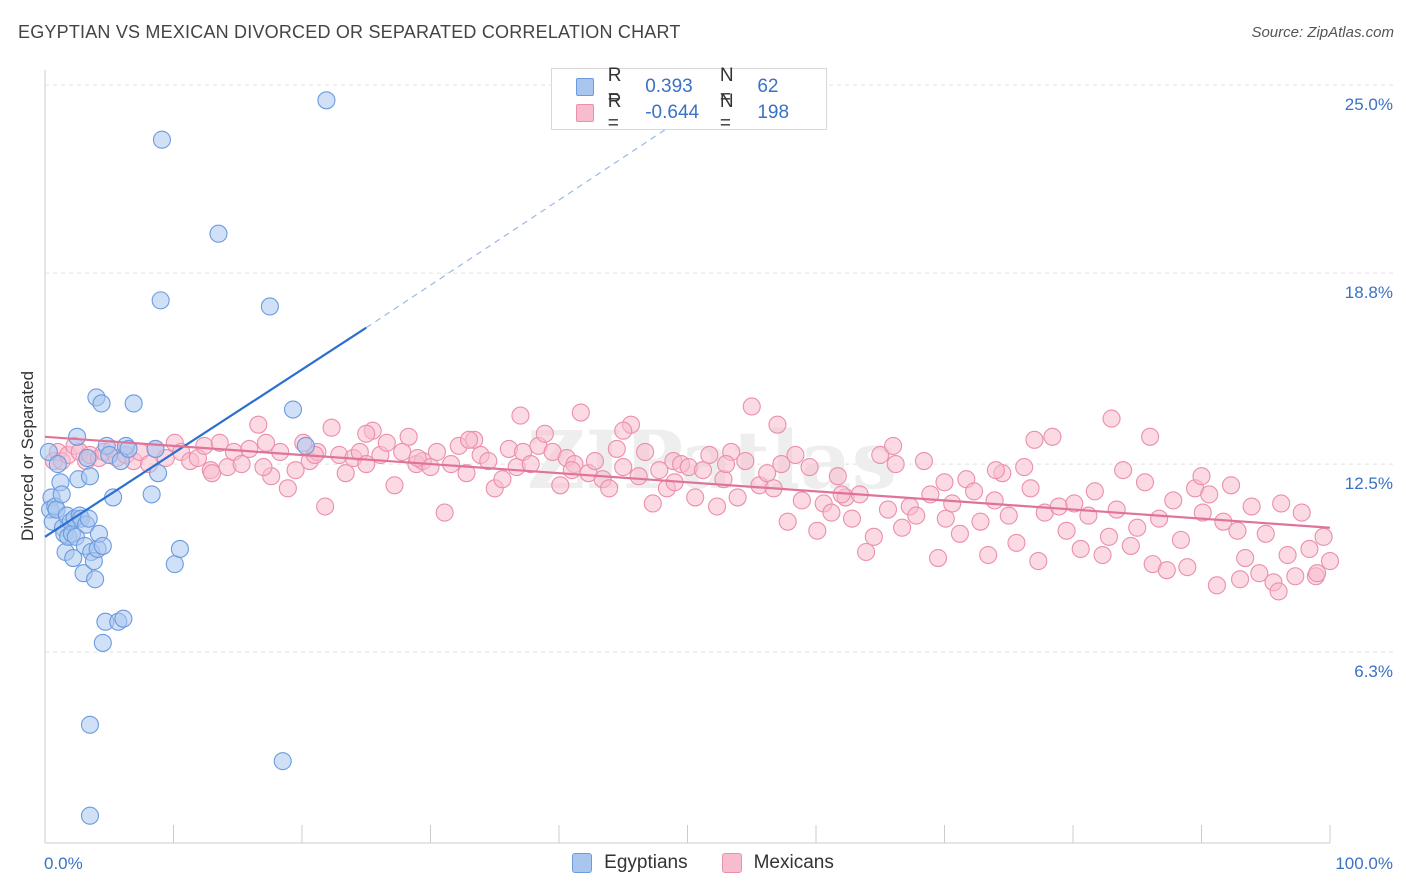 This screenshot has height=892, width=1406. What do you see at coordinates (726, 86) in the screenshot?
I see `n-label: N =` at bounding box center [726, 86].